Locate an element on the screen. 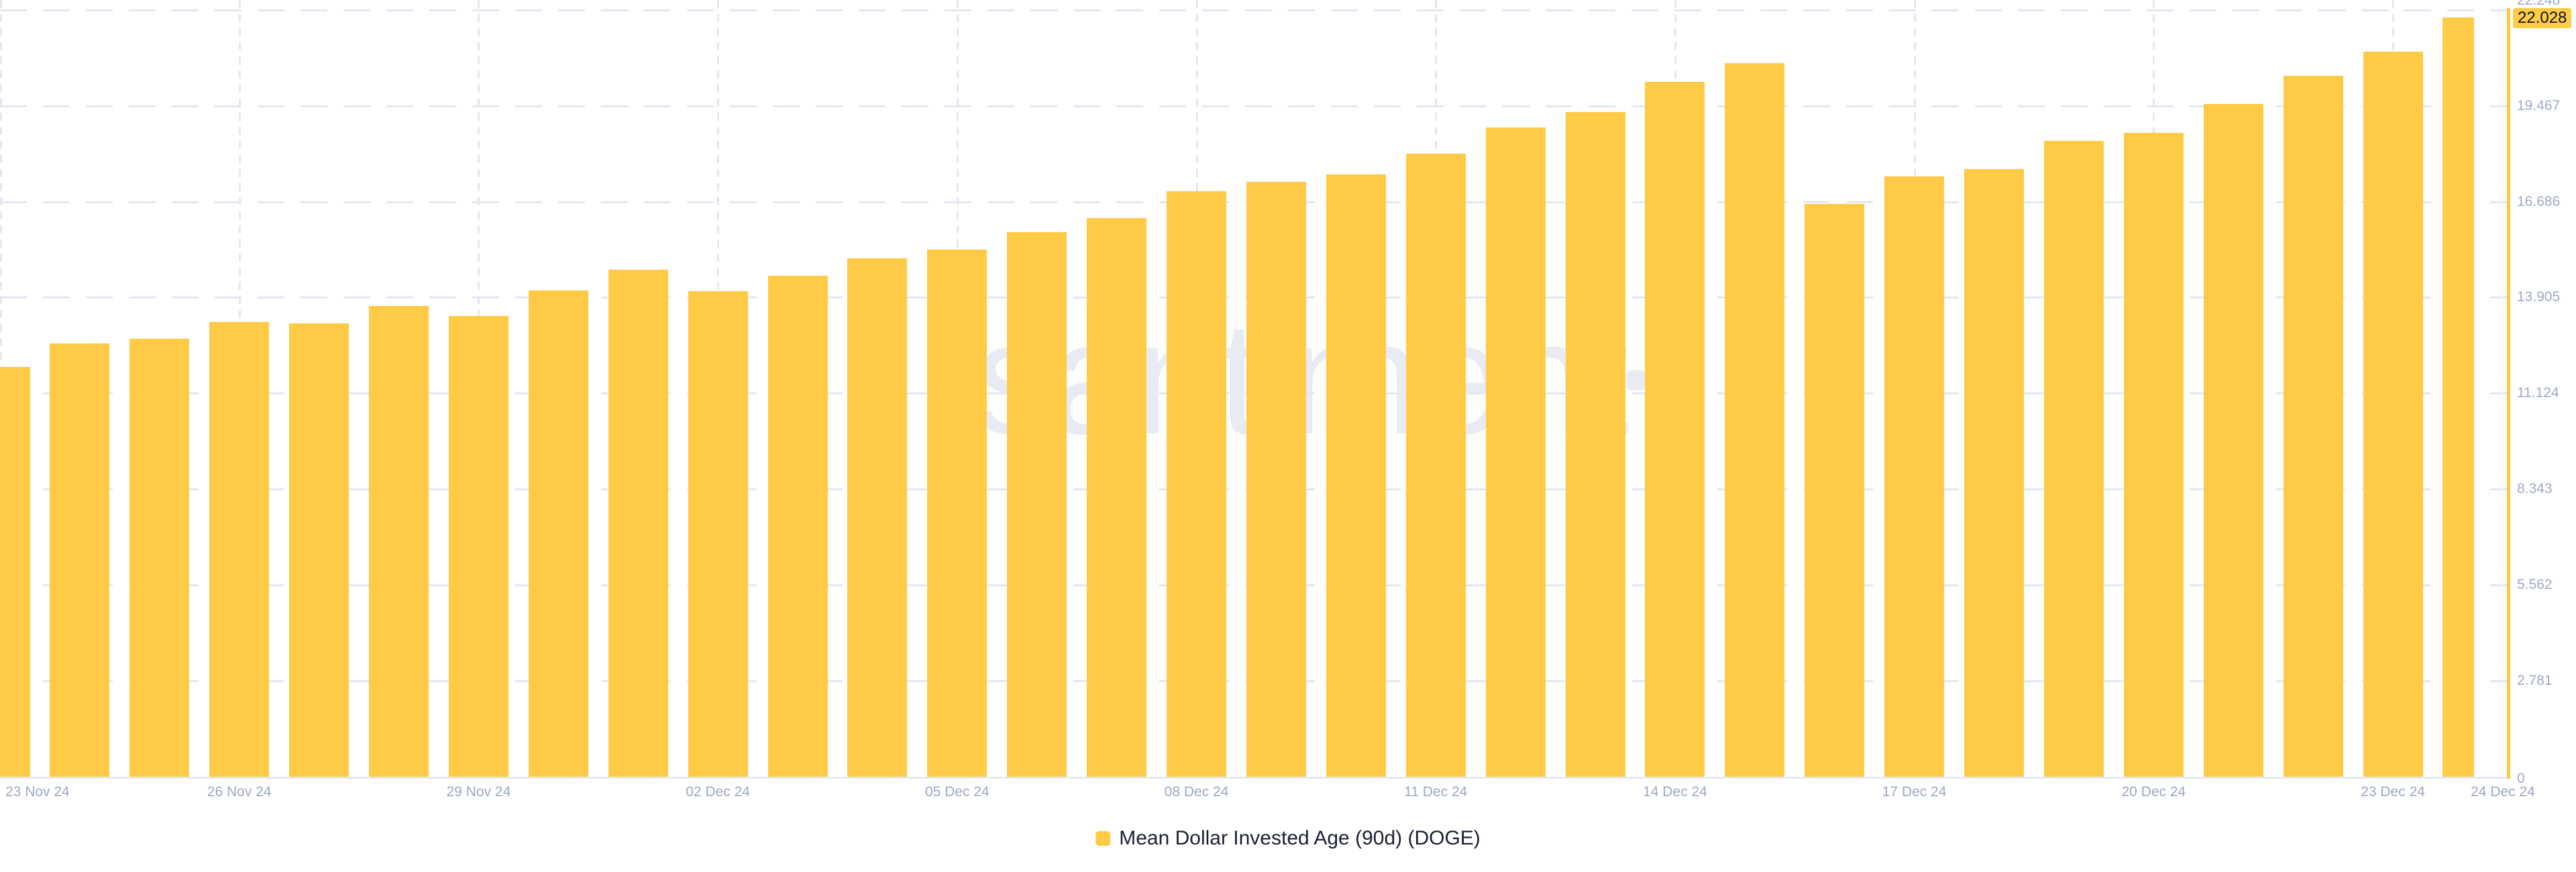  y-axis-line is located at coordinates (2508, 393).